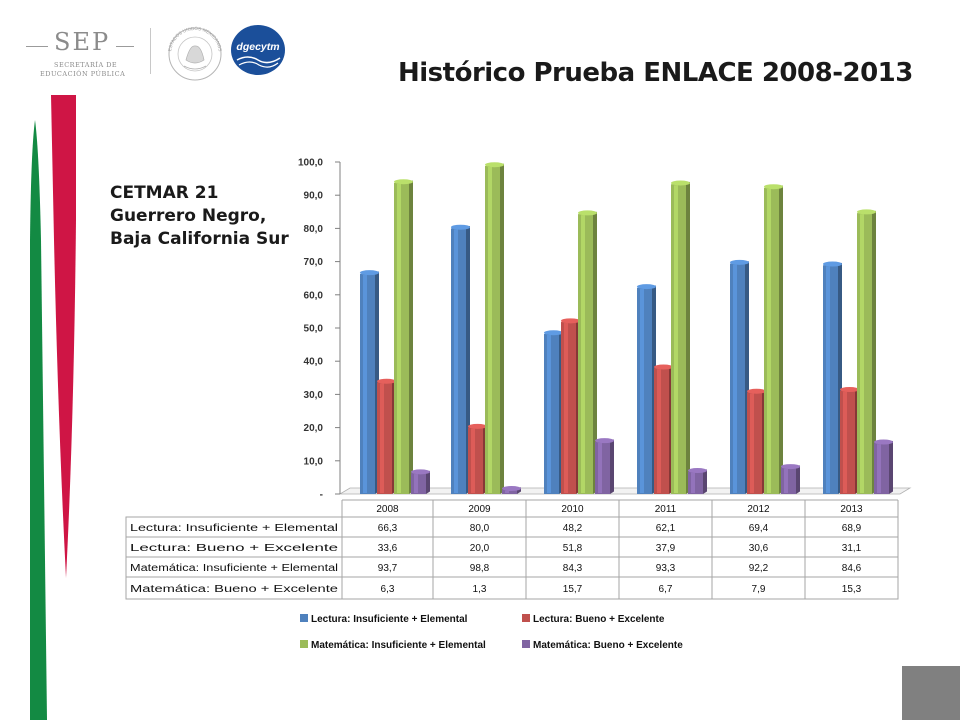  Describe the element at coordinates (310, 163) in the screenshot. I see `y-tick-label: 100,0` at that location.